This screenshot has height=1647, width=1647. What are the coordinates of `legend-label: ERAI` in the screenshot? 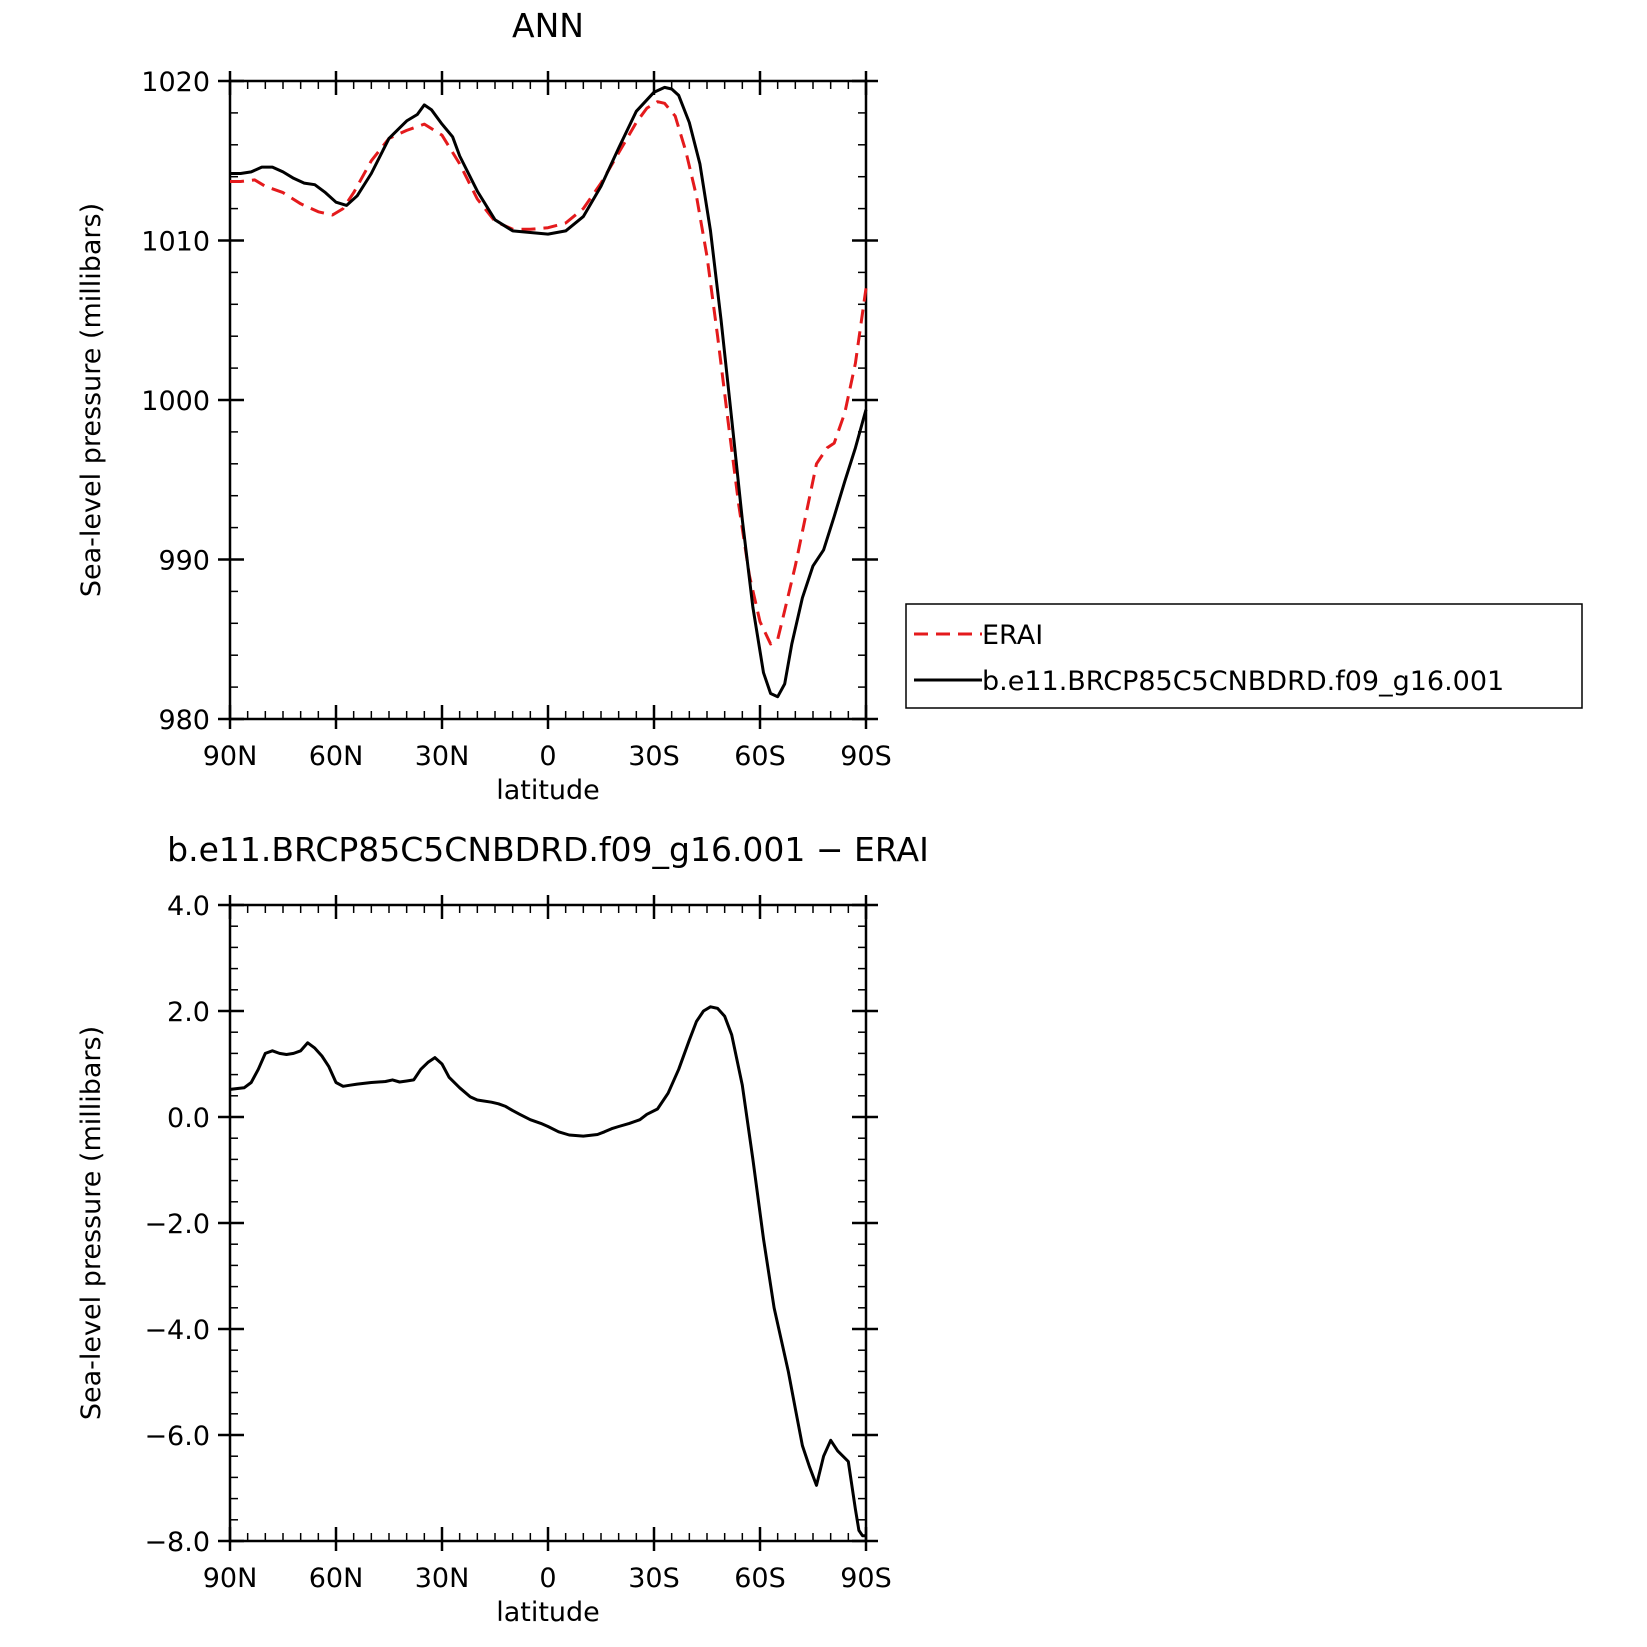 It's located at (1012, 635).